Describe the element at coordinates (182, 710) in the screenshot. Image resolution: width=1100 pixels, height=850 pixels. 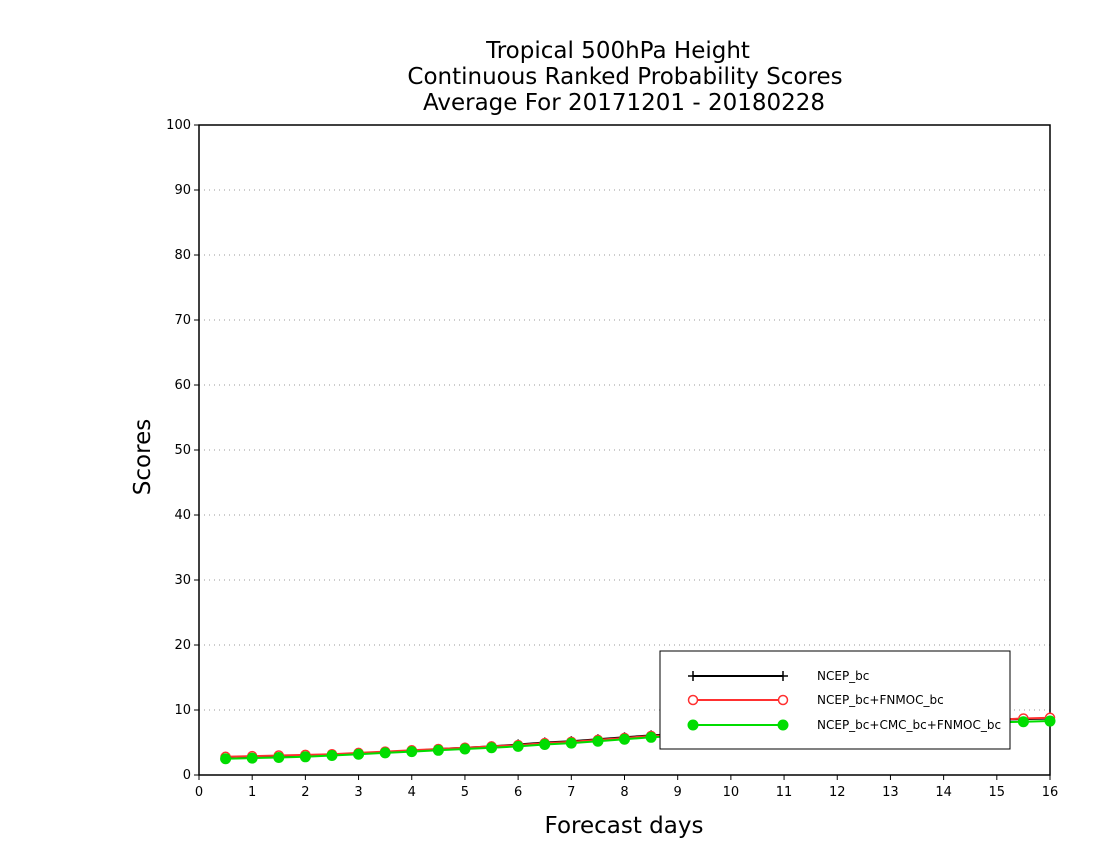
I see `y-tick-label: 10` at that location.